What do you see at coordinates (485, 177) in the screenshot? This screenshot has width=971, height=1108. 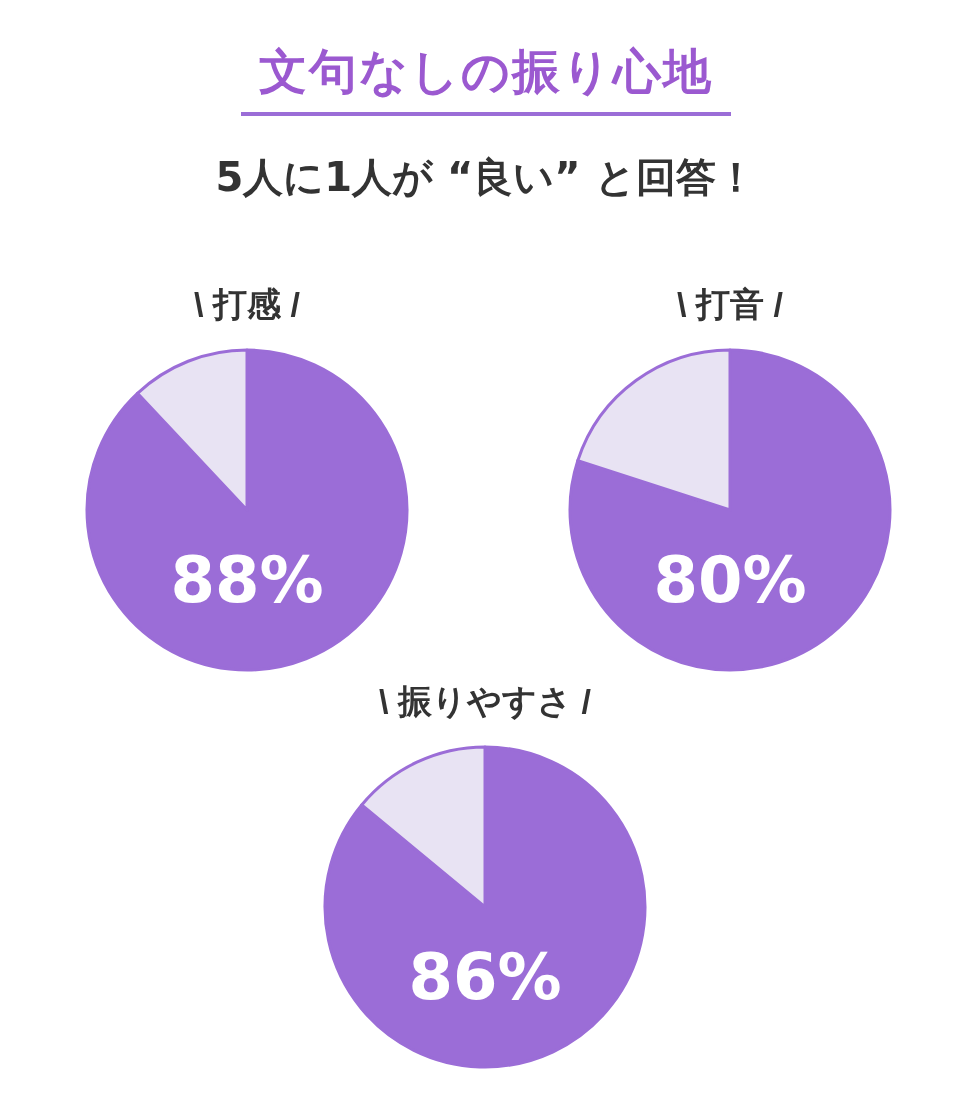 I see `text: 5人に1人が “良い” と回答！` at bounding box center [485, 177].